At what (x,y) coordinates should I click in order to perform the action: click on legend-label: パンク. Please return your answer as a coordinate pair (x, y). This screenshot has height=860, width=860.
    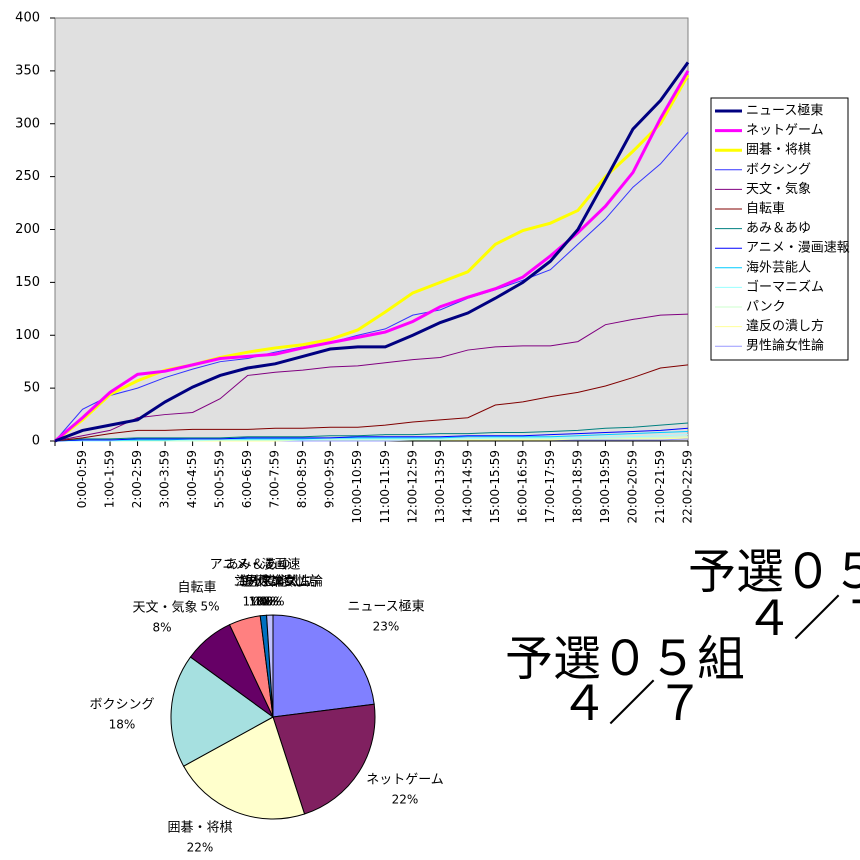
    Looking at the image, I should click on (766, 307).